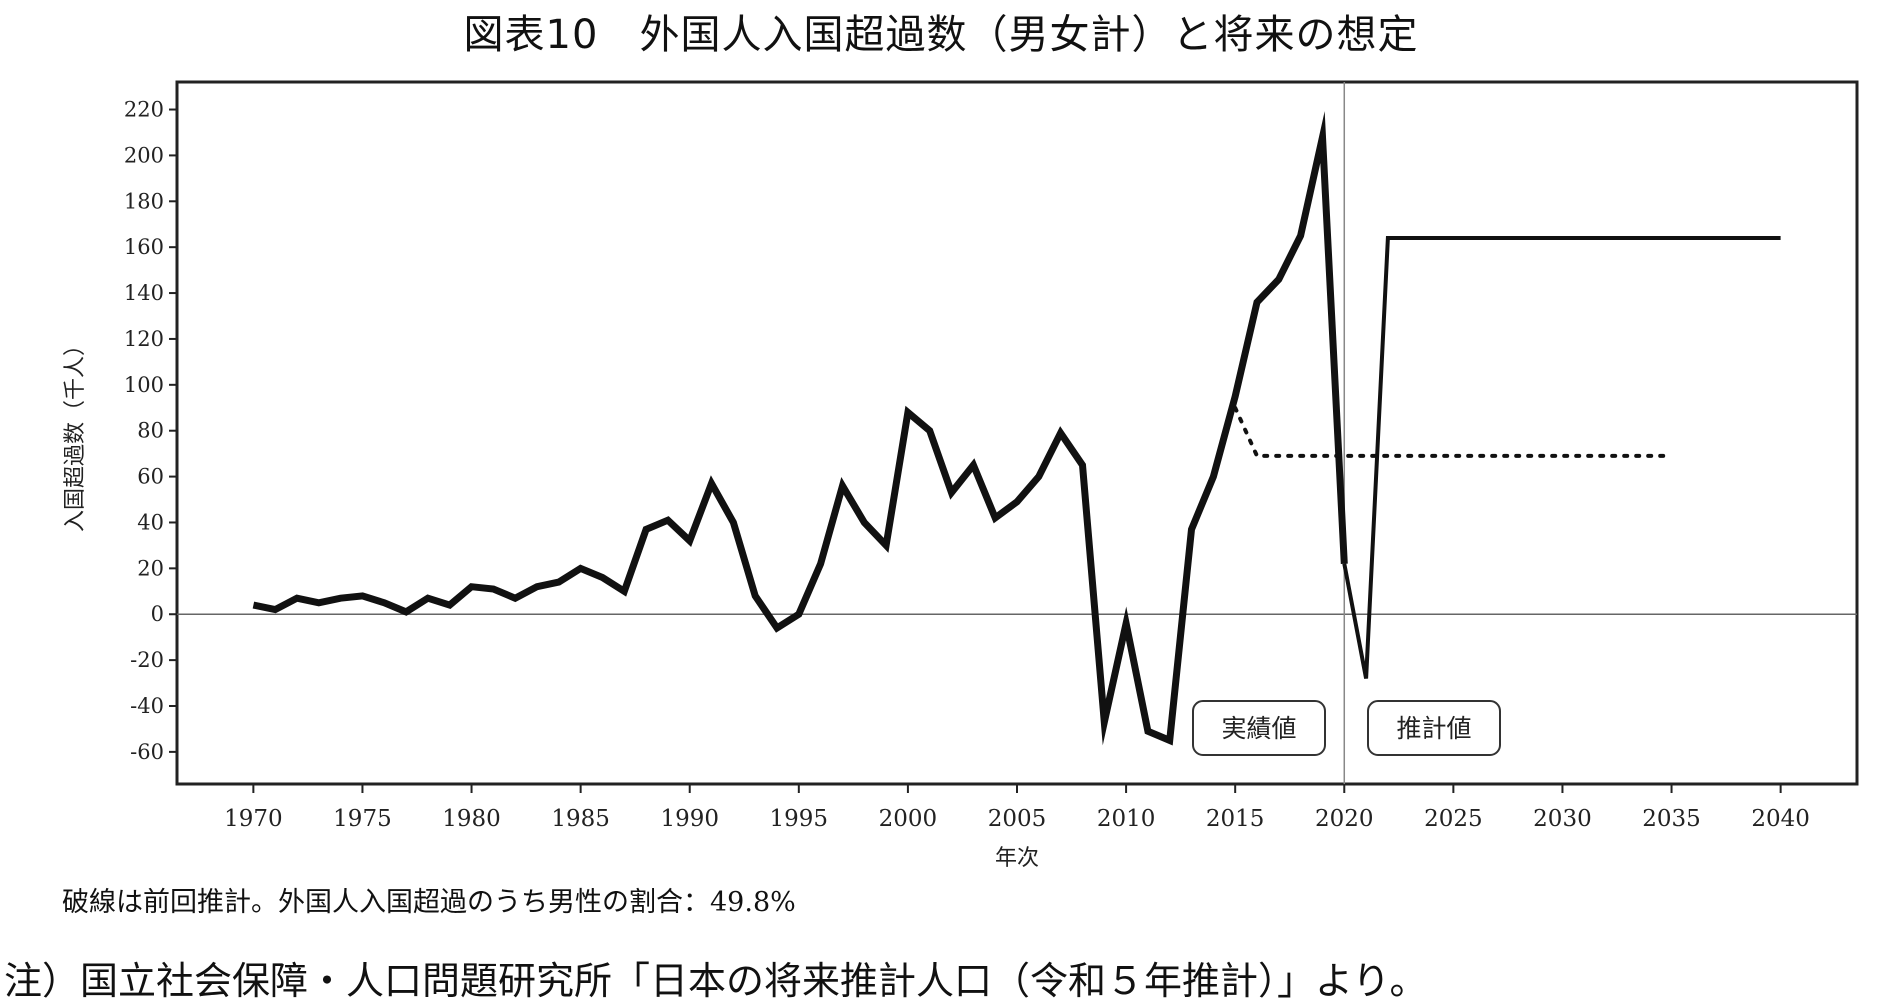  I want to click on y-tick-label: 120, so click(144, 339).